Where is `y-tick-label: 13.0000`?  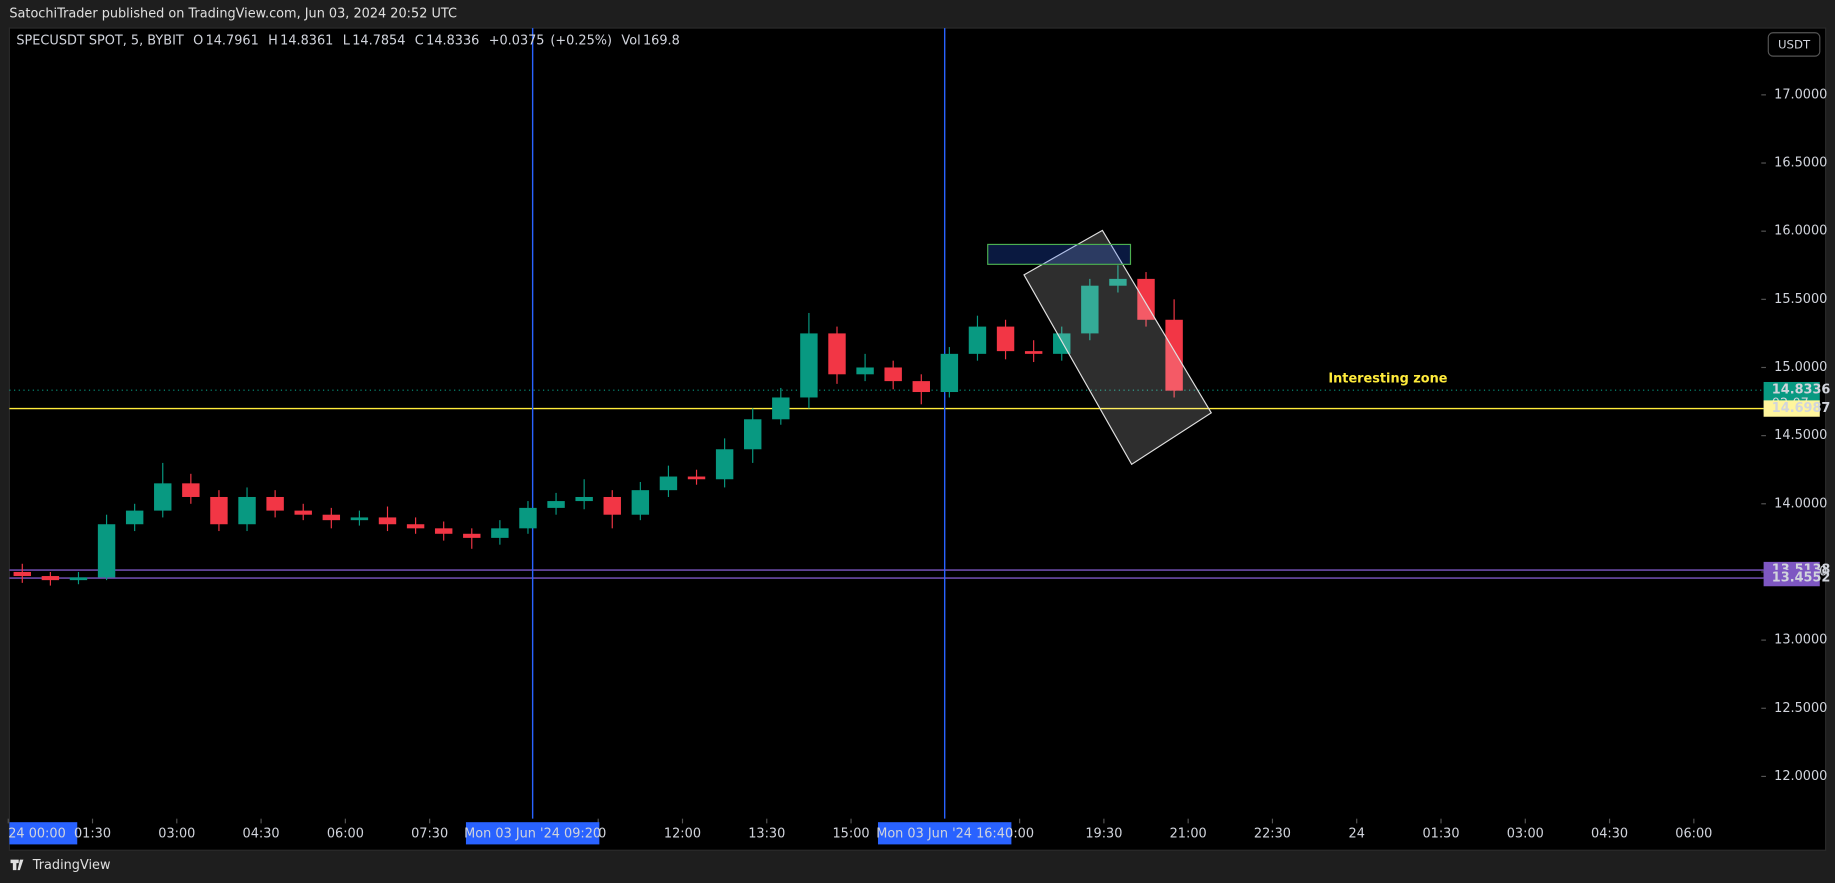 y-tick-label: 13.0000 is located at coordinates (1800, 640).